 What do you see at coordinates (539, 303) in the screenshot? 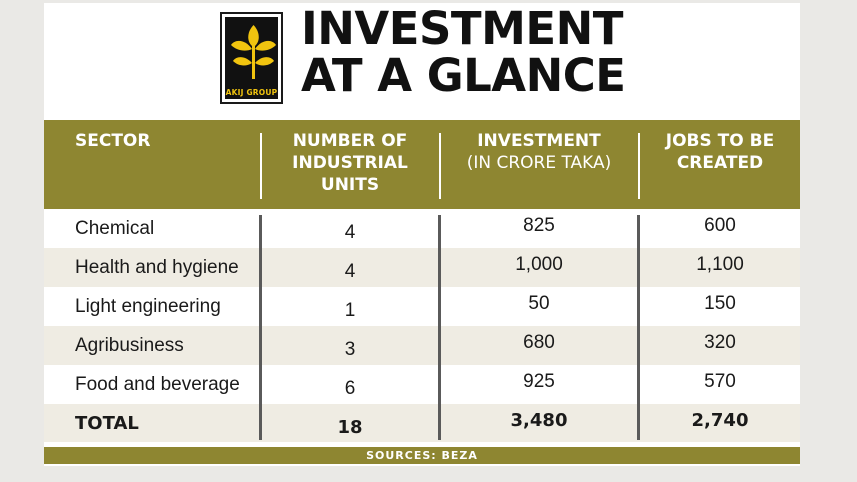
I see `cell-investment: 50` at bounding box center [539, 303].